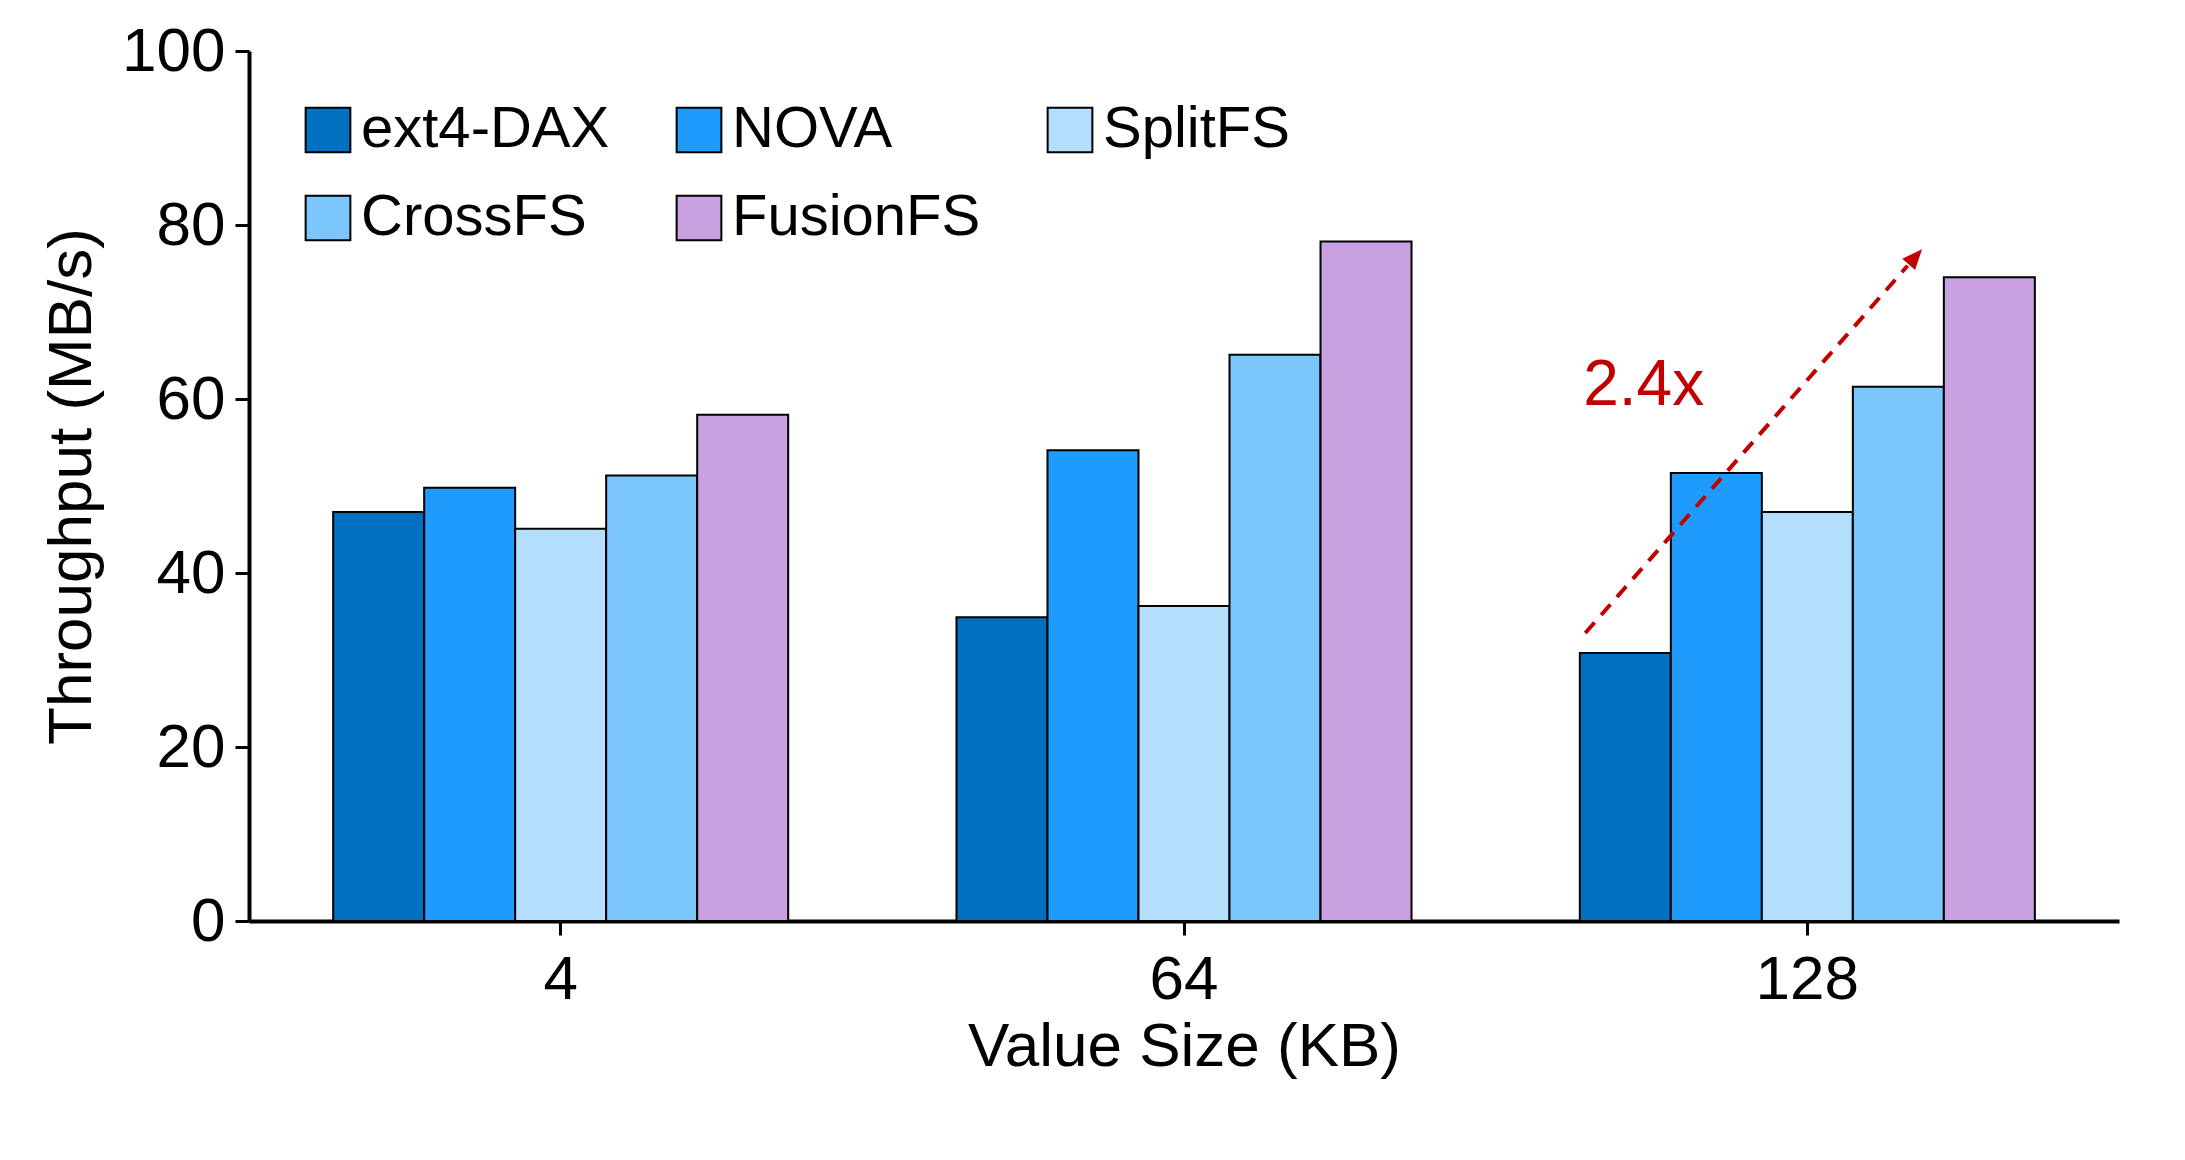 Image resolution: width=2185 pixels, height=1160 pixels. What do you see at coordinates (1644, 383) in the screenshot?
I see `annotation: 2.4x` at bounding box center [1644, 383].